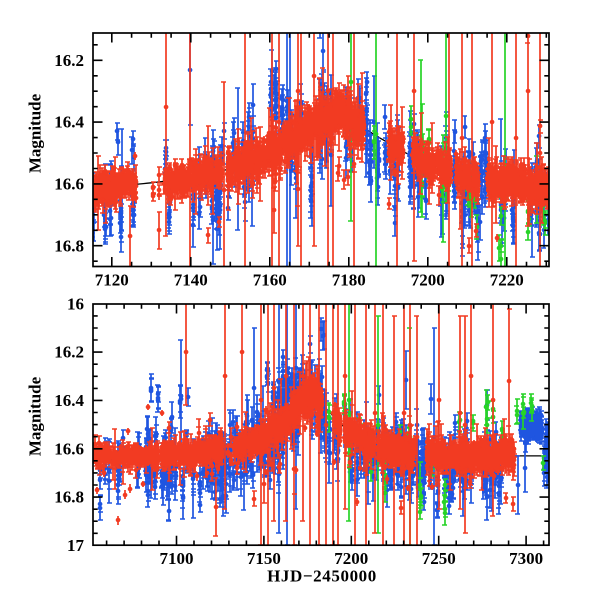 This screenshot has width=600, height=600. Describe the element at coordinates (75, 303) in the screenshot. I see `svg-text: 16` at that location.